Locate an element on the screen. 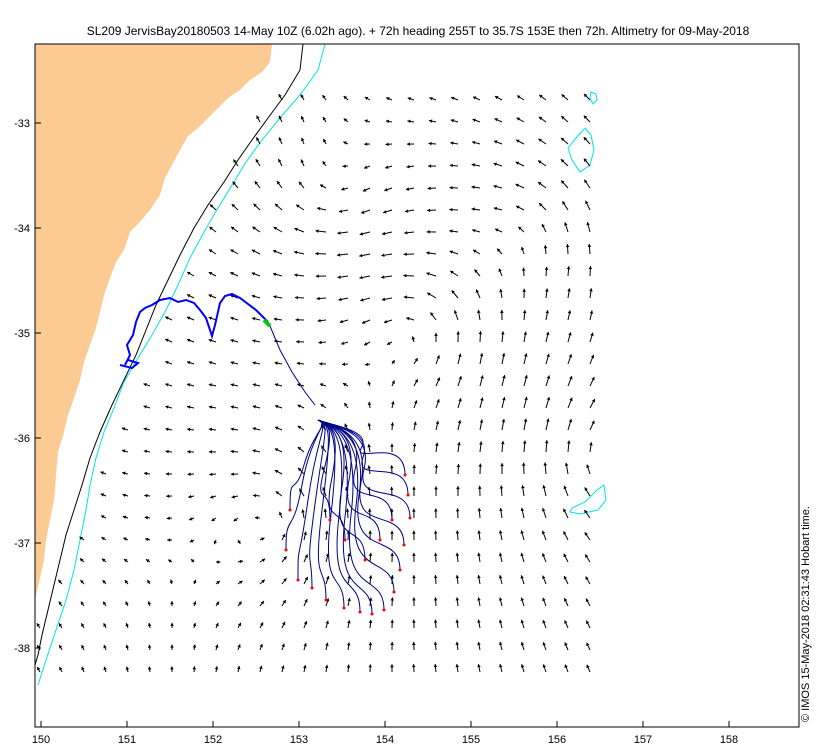 This screenshot has height=750, width=840. y-tick-label: -33 is located at coordinates (22, 124).